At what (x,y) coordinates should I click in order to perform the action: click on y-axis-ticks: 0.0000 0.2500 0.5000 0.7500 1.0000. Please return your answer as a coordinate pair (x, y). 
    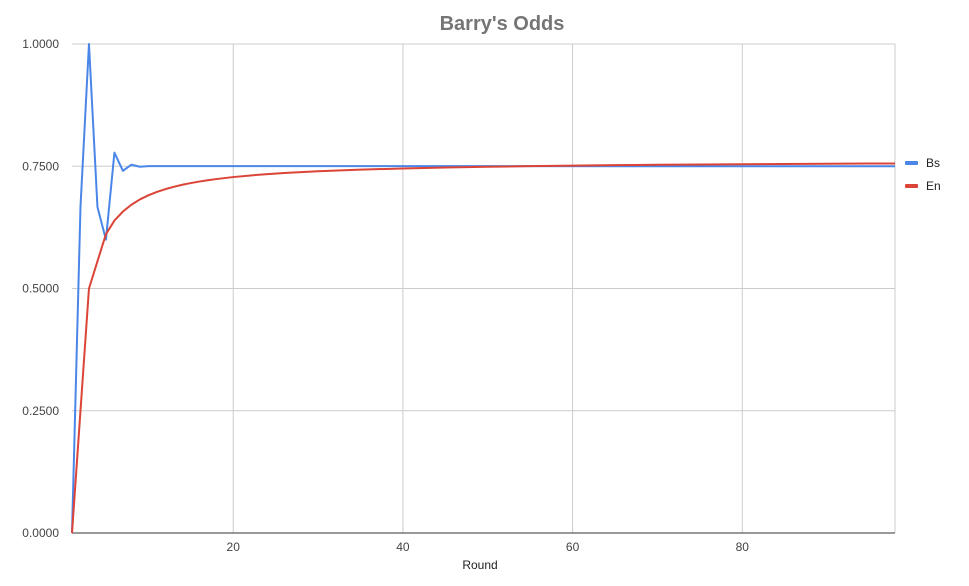
    Looking at the image, I should click on (40, 288).